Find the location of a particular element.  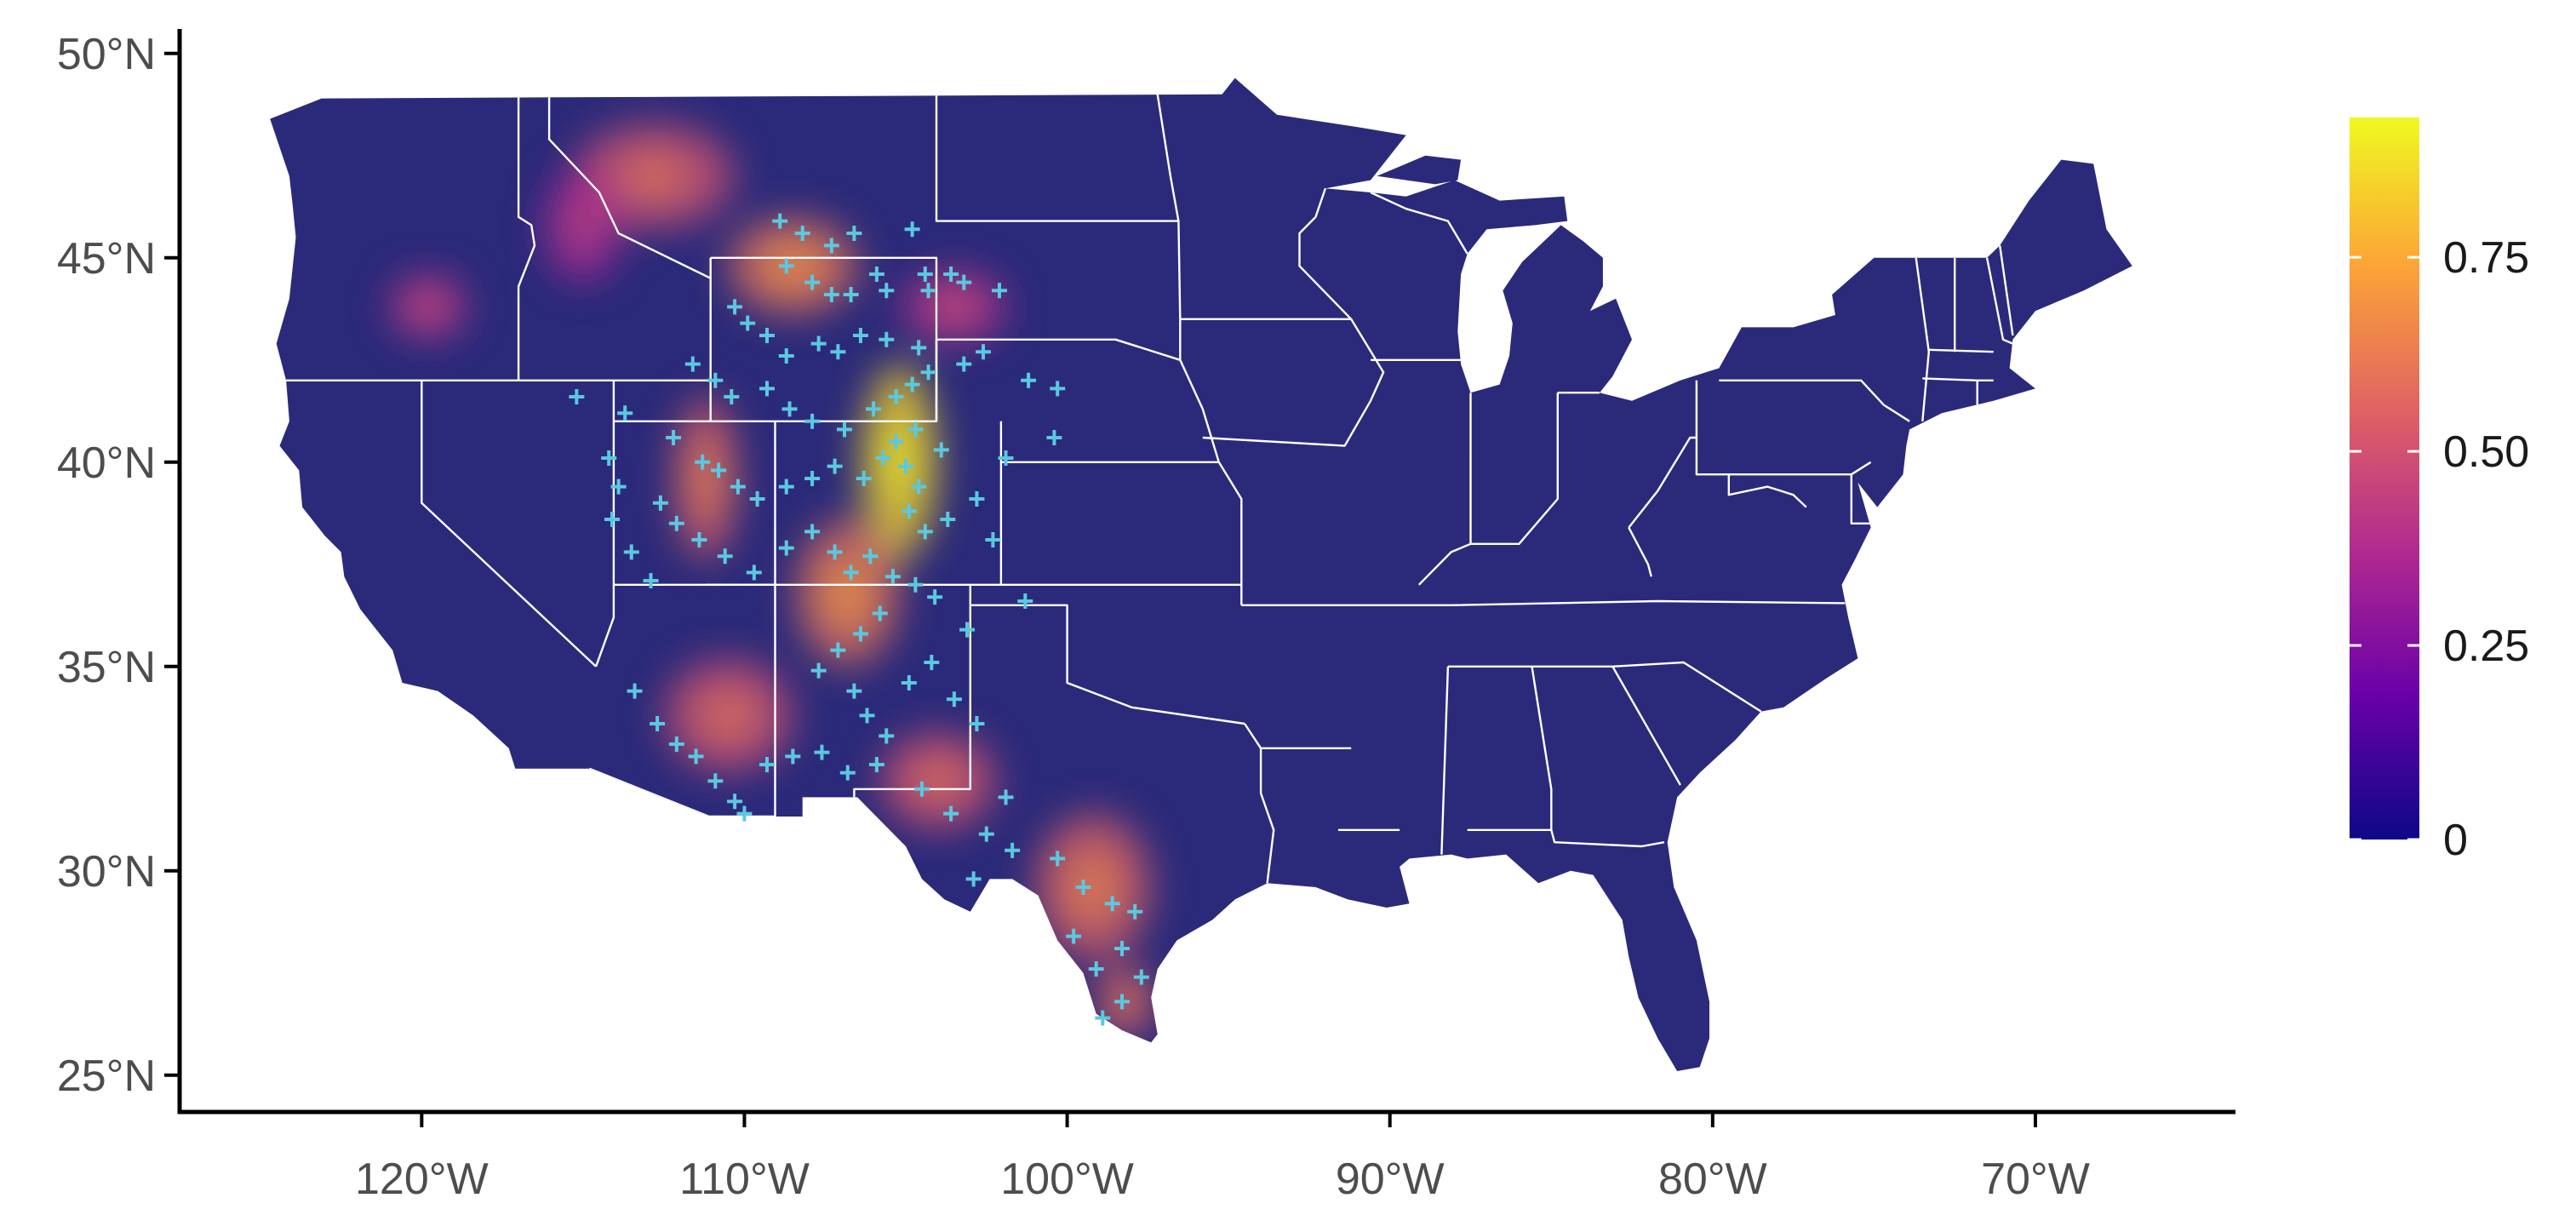

x-axis-ticks: 120°W 110°W 100°W 90°W 80°W 70°W is located at coordinates (1222, 1158).